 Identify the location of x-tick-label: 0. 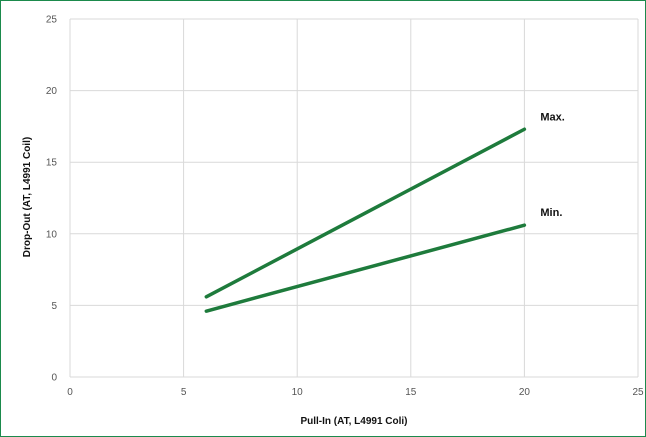
(70, 392).